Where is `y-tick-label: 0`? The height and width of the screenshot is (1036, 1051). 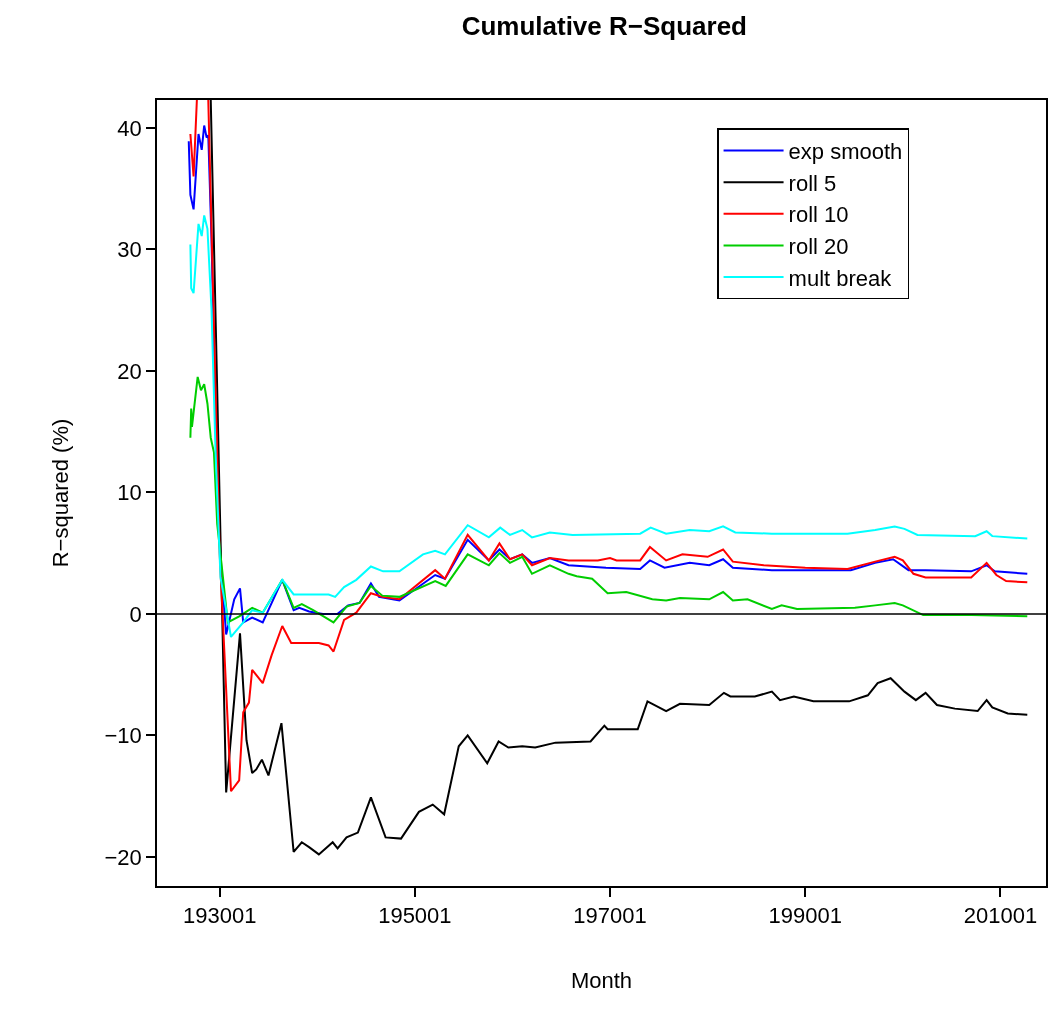
y-tick-label: 0 is located at coordinates (135, 614).